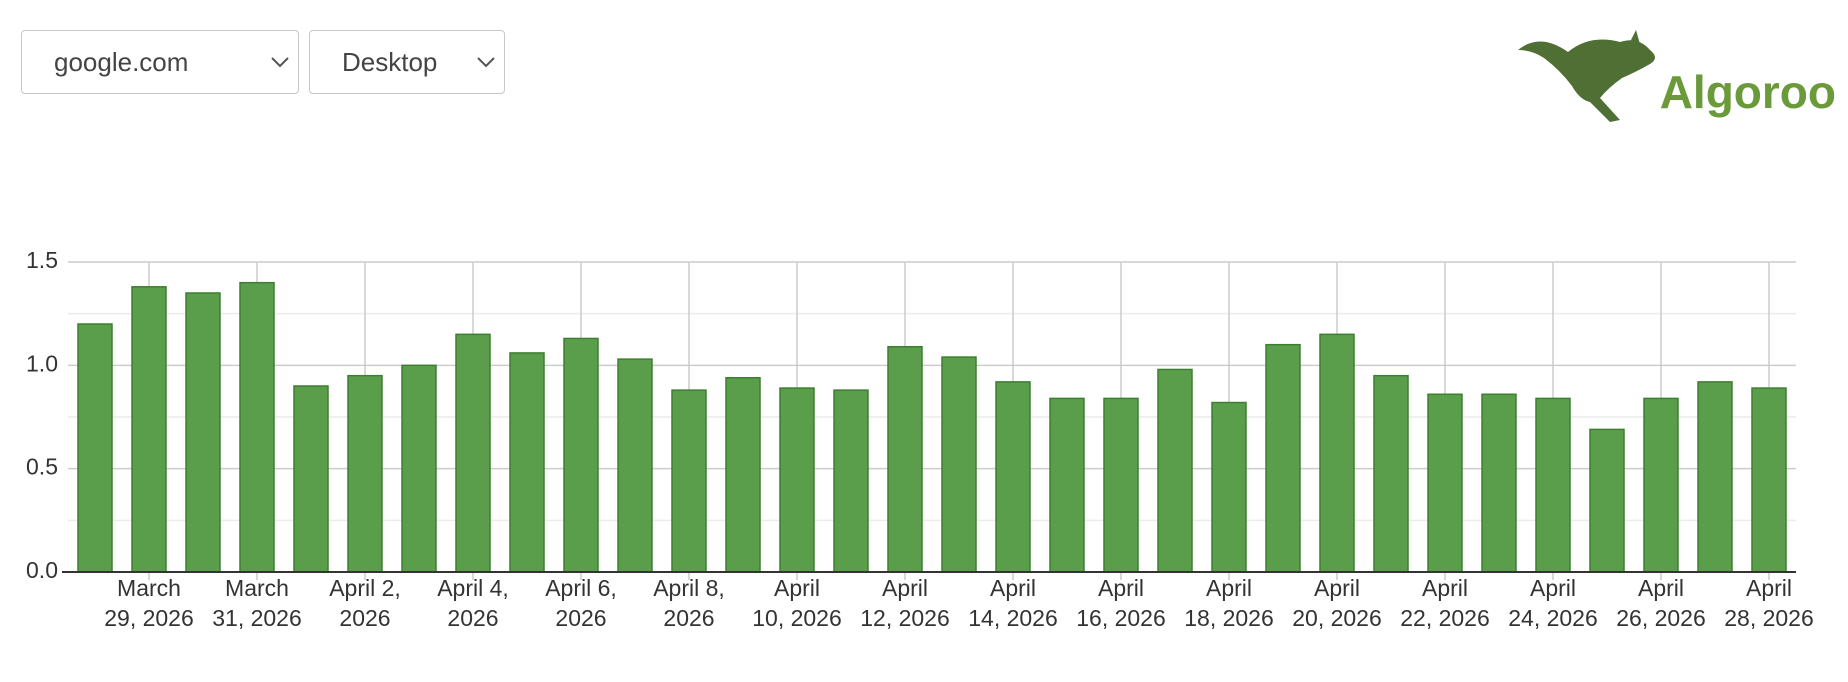  I want to click on label-line: 20, 2026, so click(1337, 618).